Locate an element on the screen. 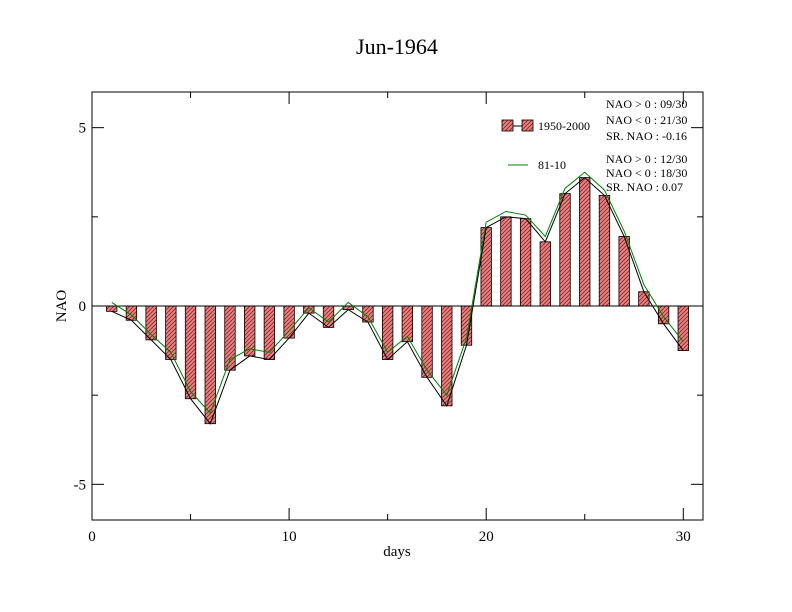 The image size is (792, 612). chart-title: Jun-1964 is located at coordinates (397, 46).